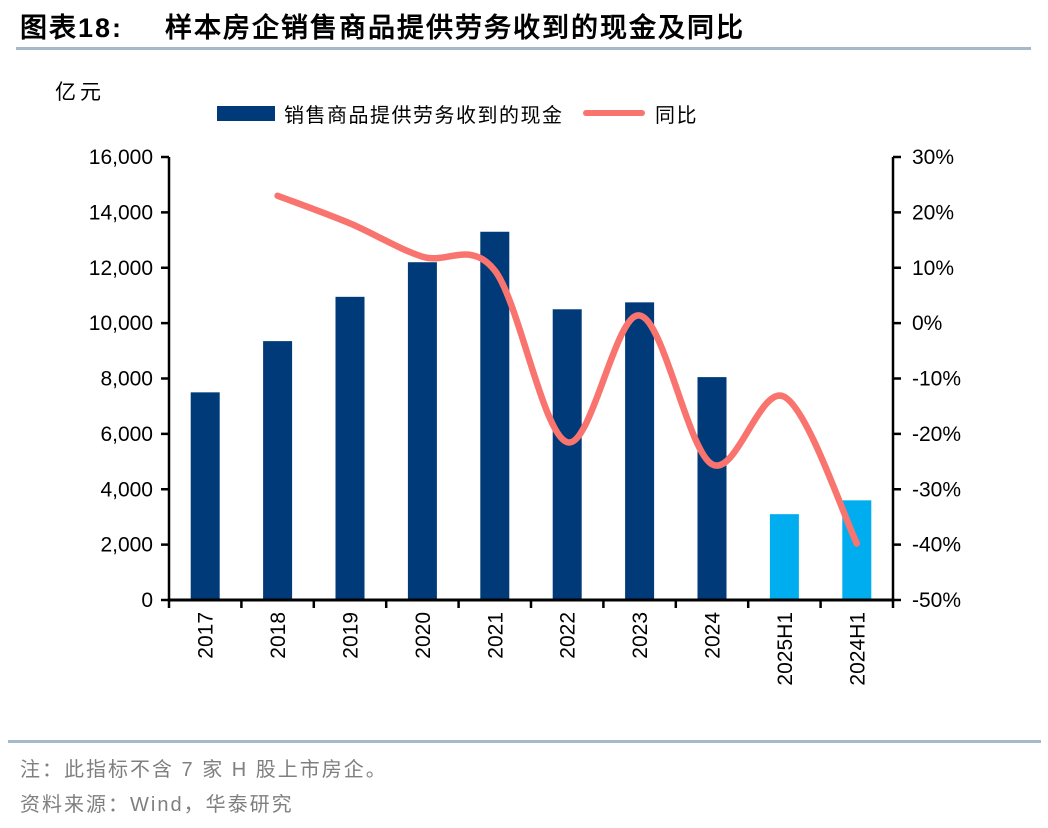 The width and height of the screenshot is (1048, 828). I want to click on footer-divider, so click(524, 741).